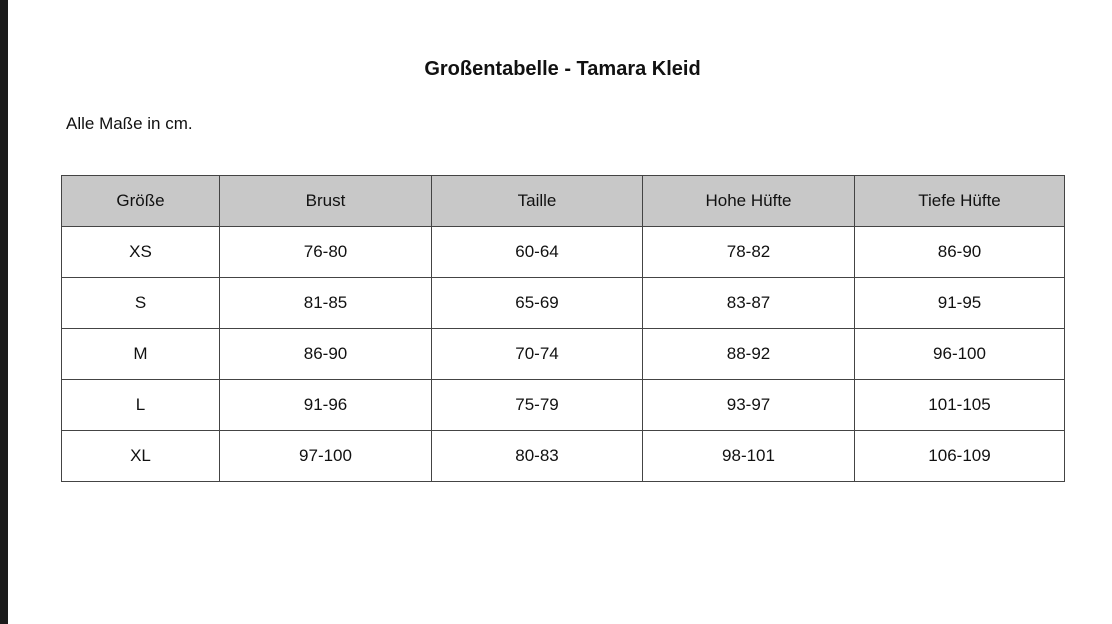 The image size is (1112, 624). I want to click on table-row: XL 97-100 80-83 98-101 106-109, so click(563, 456).